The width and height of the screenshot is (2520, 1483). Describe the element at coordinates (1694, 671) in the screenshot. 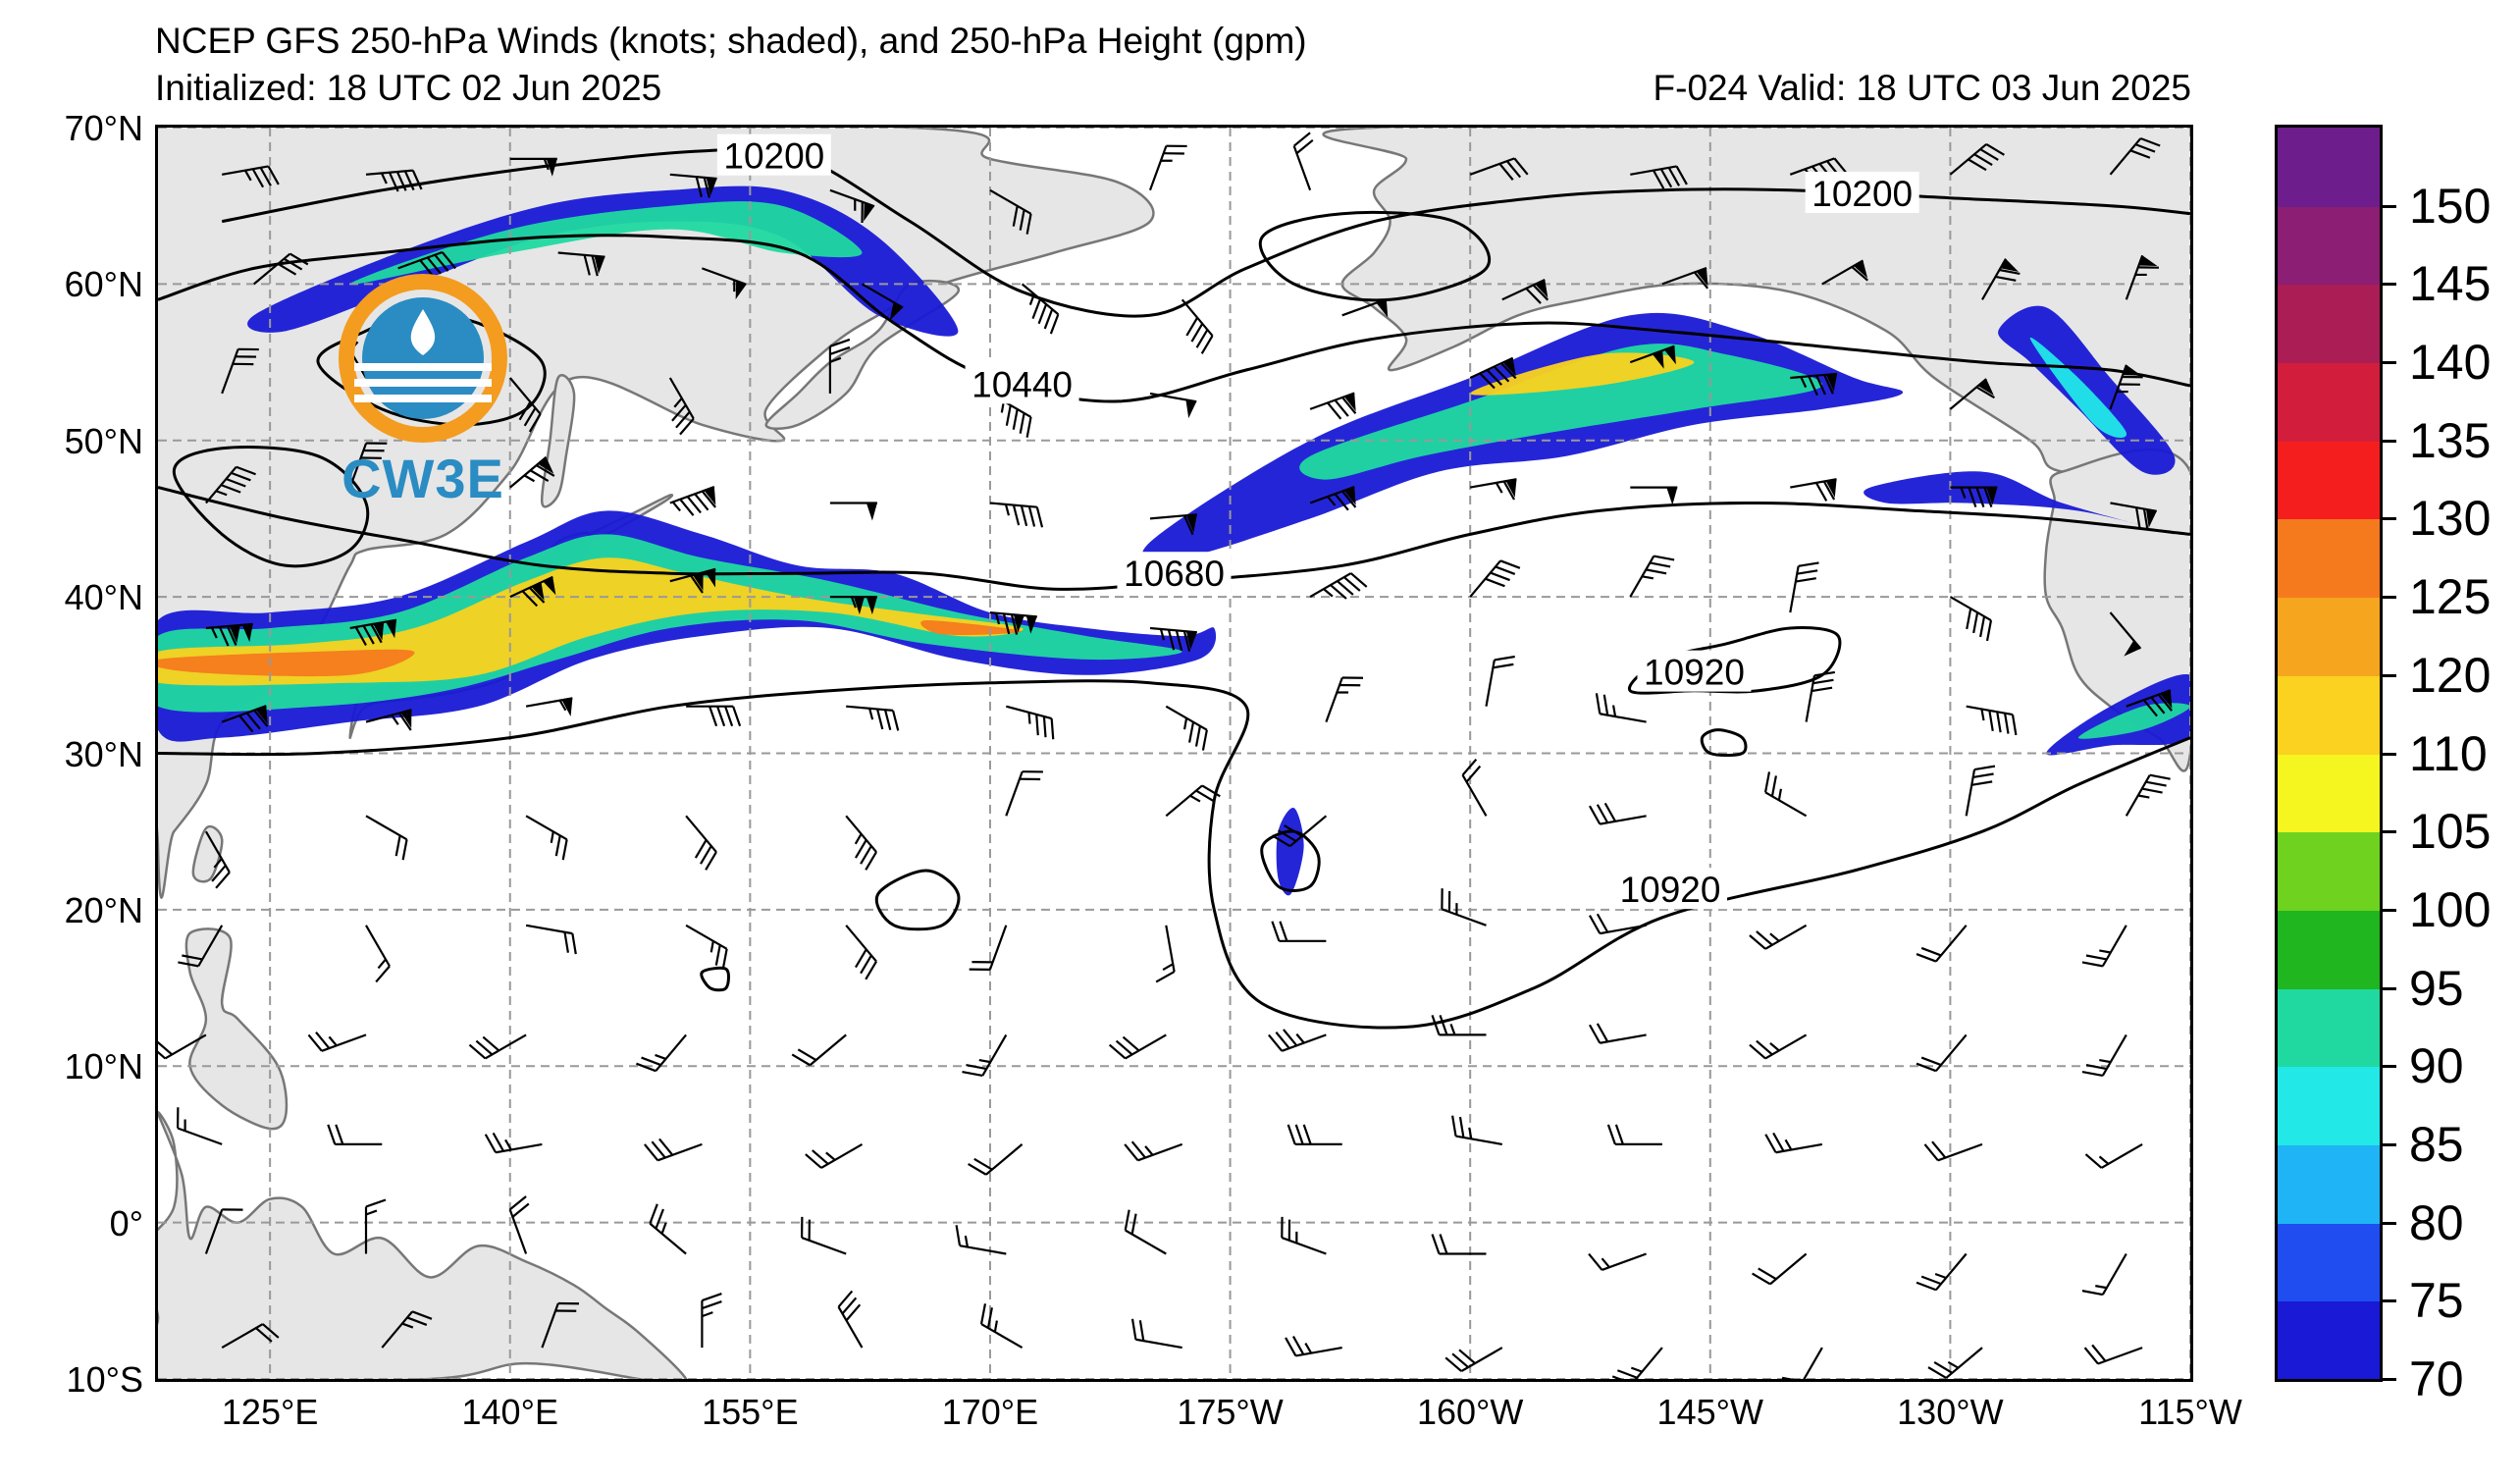

I see `contour-label-bg` at that location.